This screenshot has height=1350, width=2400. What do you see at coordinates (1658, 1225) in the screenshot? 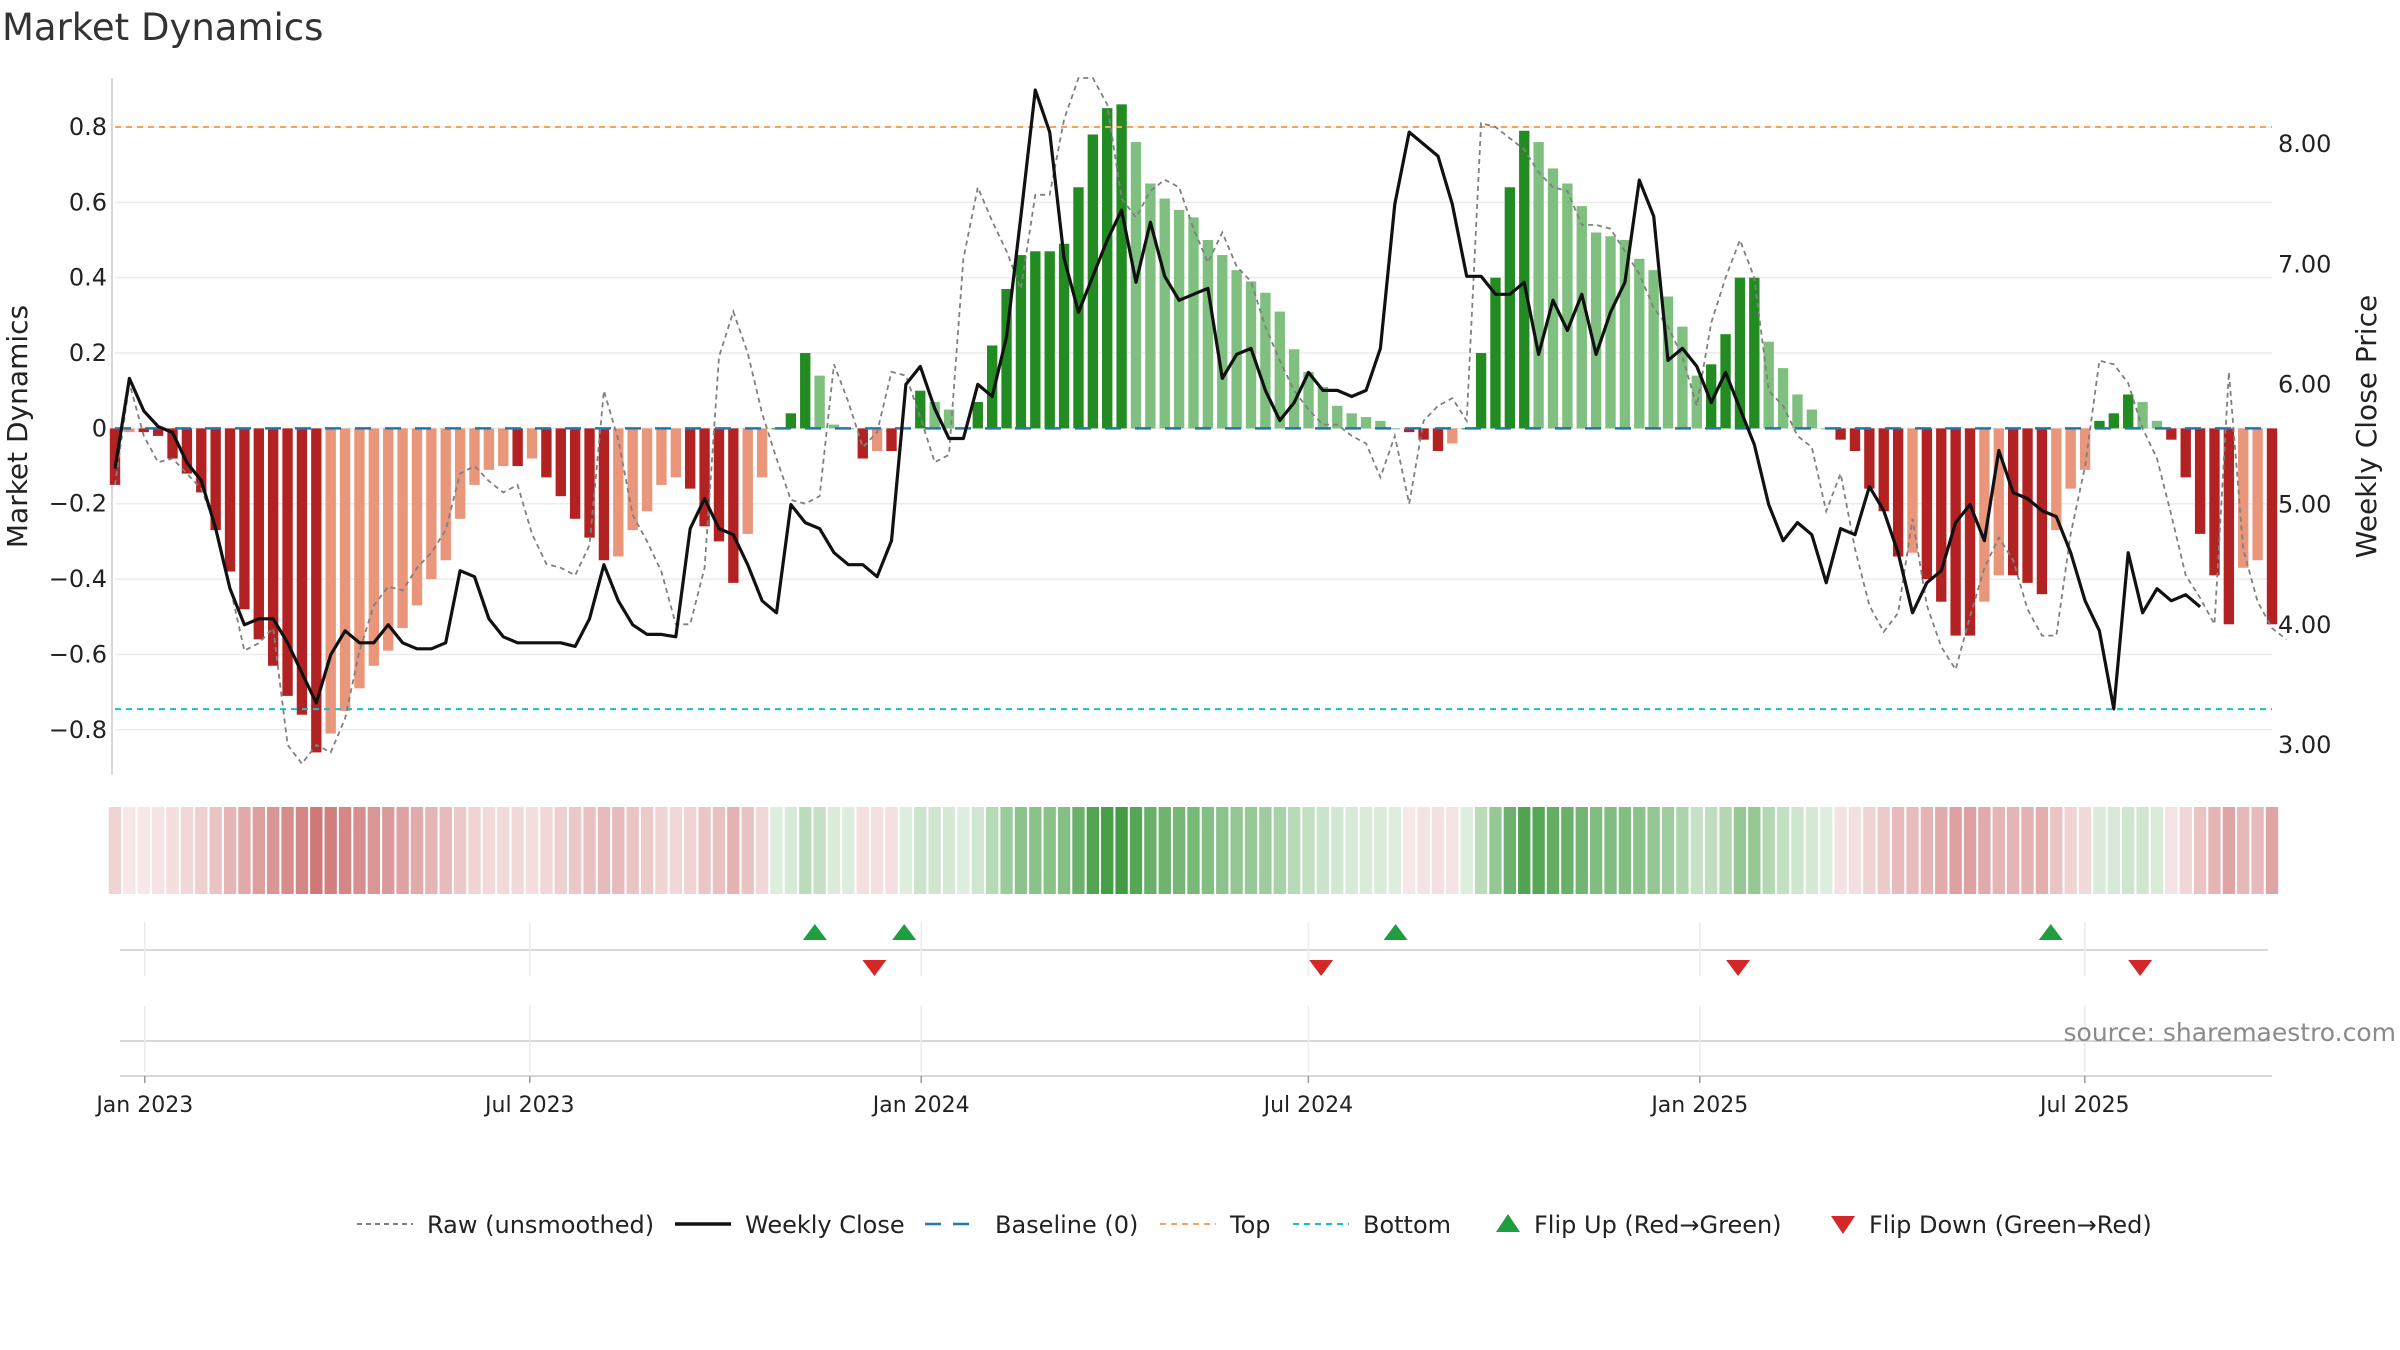
I see `legend-label: Flip Up (Red→Green)` at bounding box center [1658, 1225].